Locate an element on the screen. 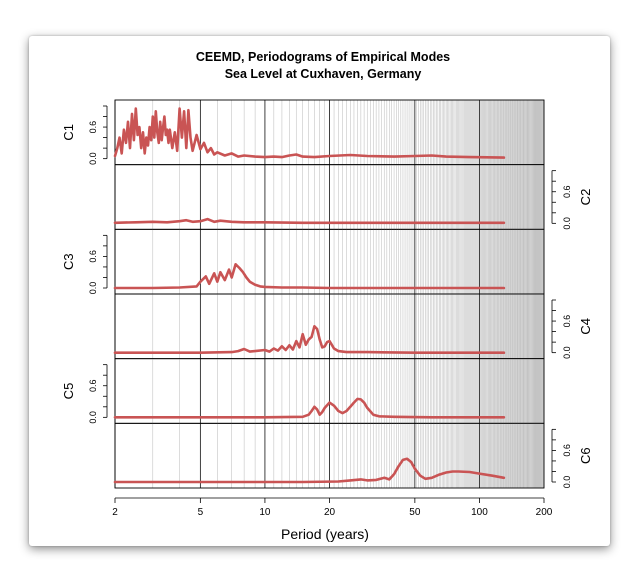 Image resolution: width=640 pixels, height=585 pixels. panel-frame is located at coordinates (329, 455).